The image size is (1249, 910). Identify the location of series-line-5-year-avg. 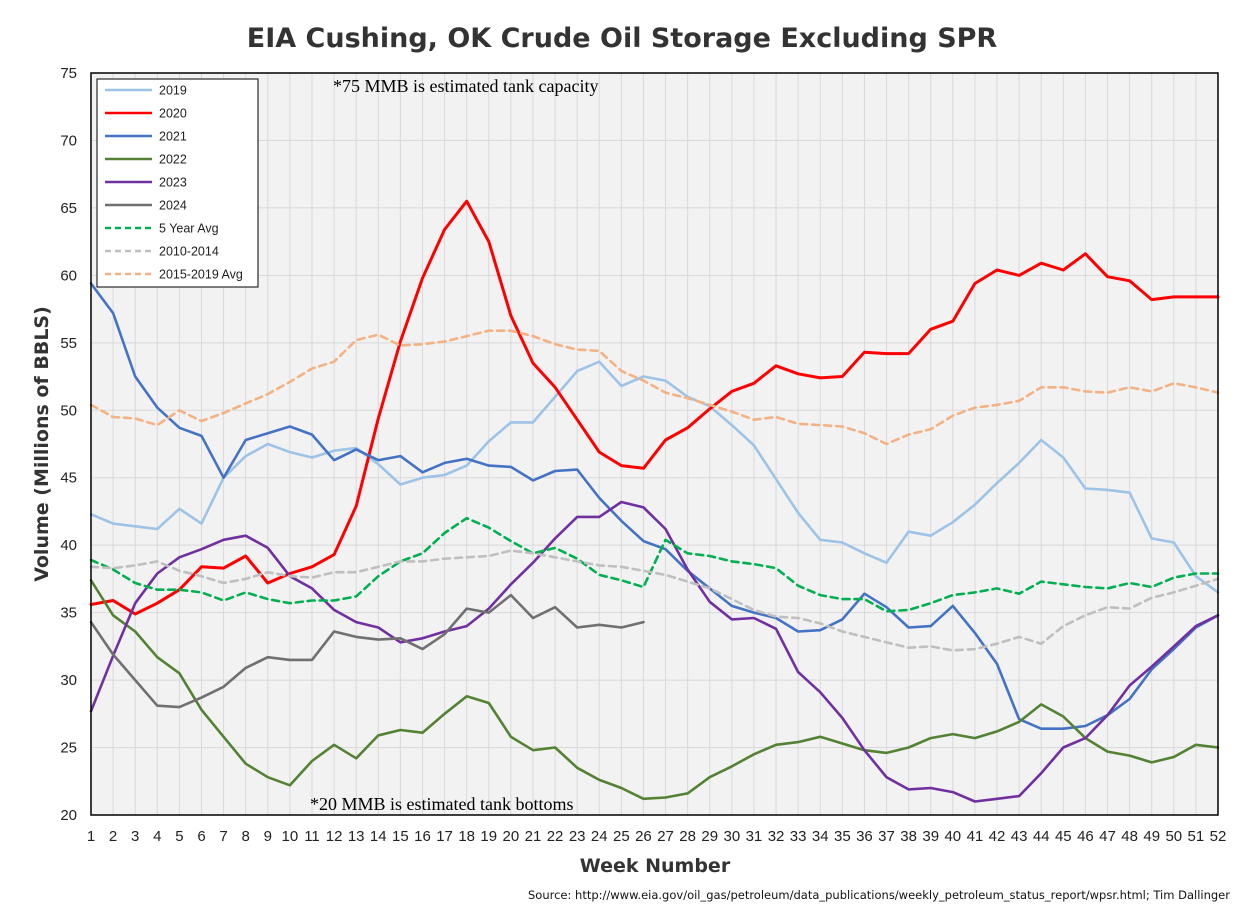
(654, 564).